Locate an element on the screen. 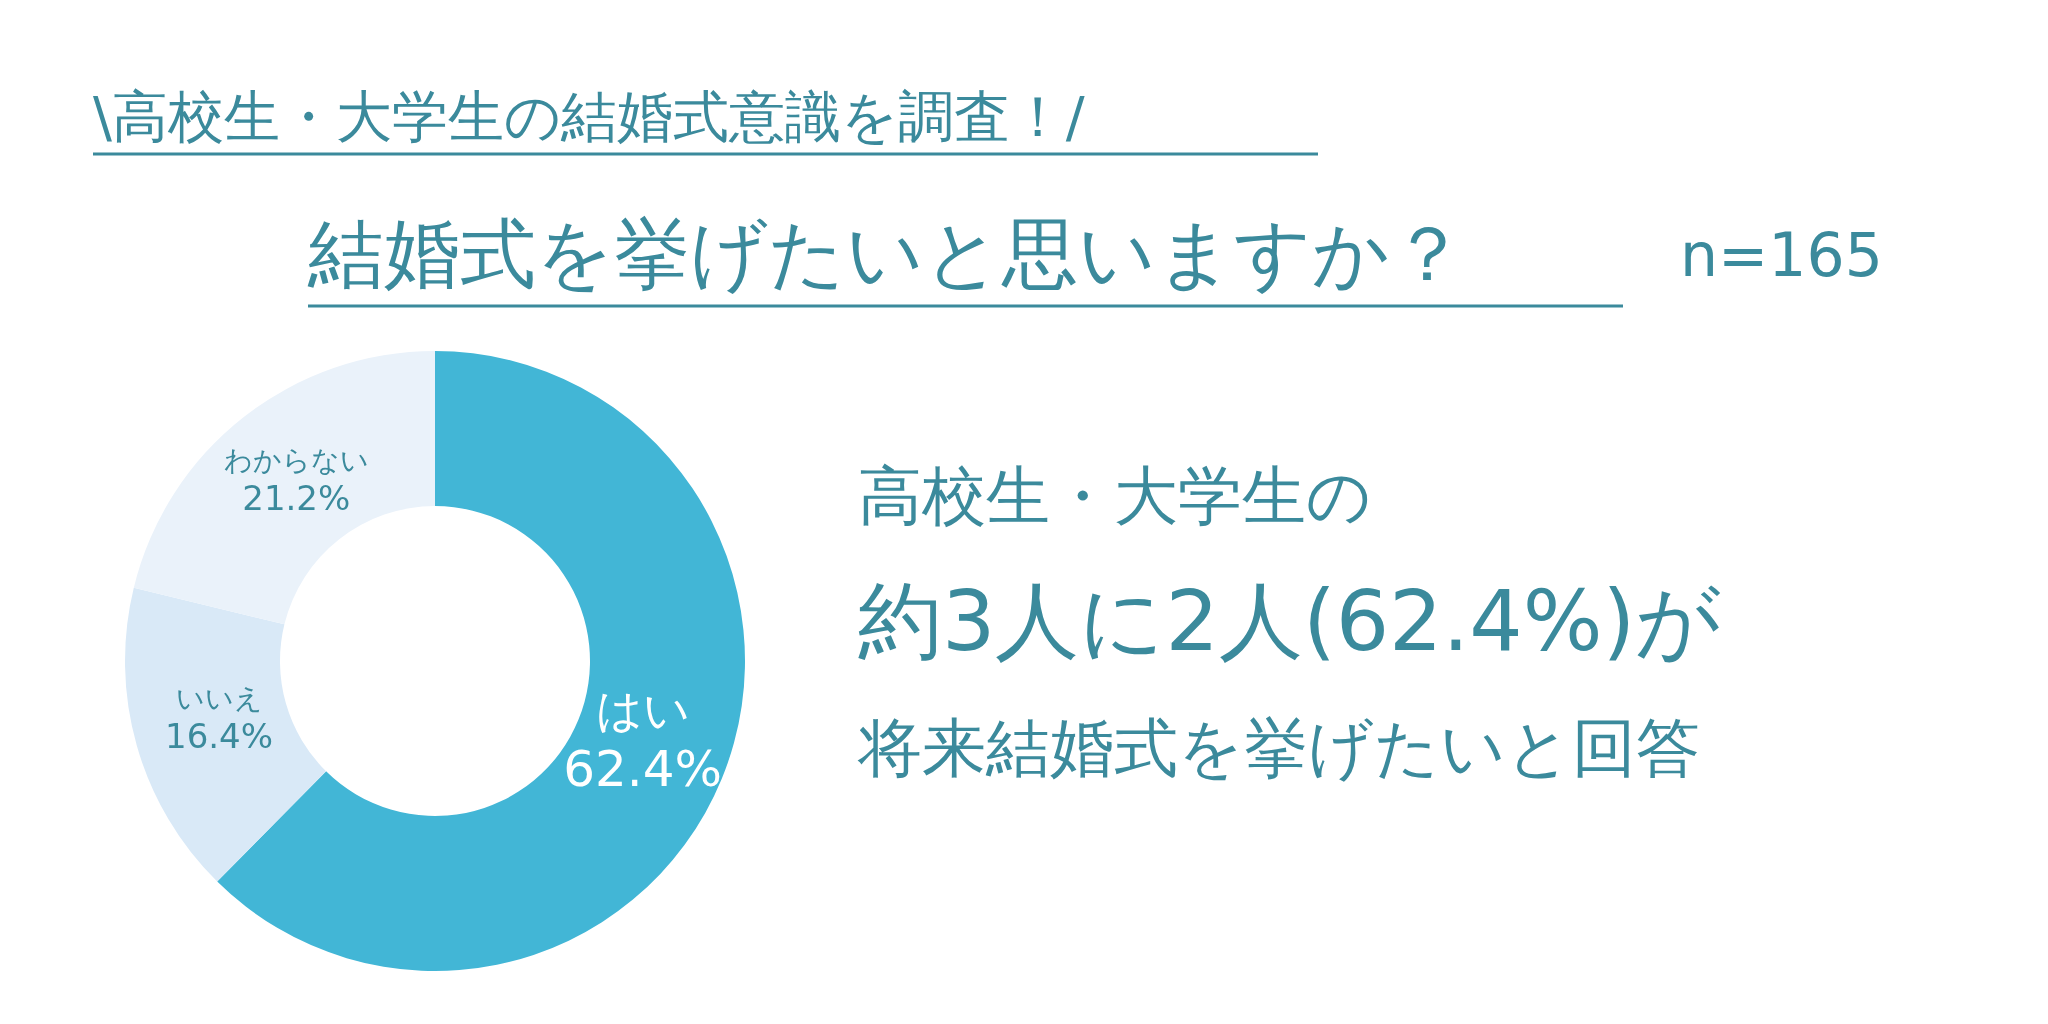 This screenshot has height=1024, width=2048. text: 将来結婚式を挙げたいと回答 is located at coordinates (1278, 748).